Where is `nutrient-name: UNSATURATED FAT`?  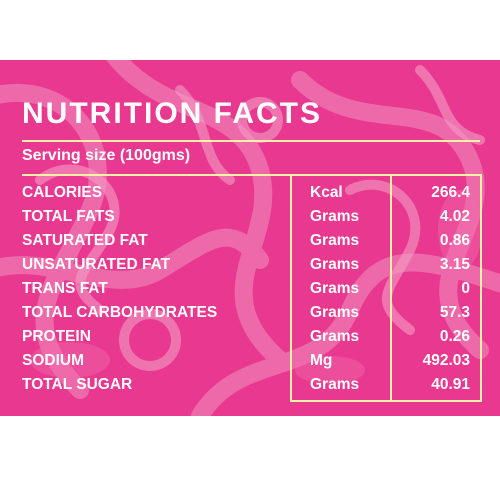
nutrient-name: UNSATURATED FAT is located at coordinates (96, 264).